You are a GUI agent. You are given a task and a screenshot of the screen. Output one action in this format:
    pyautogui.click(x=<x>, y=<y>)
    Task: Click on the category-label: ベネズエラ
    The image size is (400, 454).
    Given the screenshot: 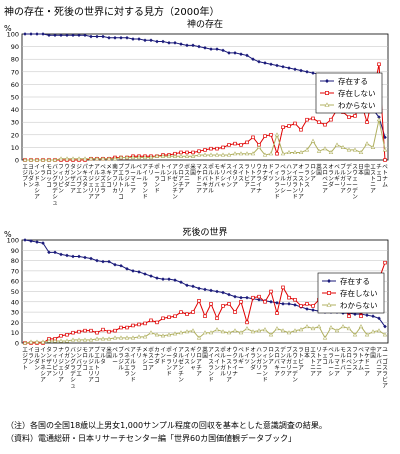 What is the action you would take?
    pyautogui.click(x=103, y=179)
    